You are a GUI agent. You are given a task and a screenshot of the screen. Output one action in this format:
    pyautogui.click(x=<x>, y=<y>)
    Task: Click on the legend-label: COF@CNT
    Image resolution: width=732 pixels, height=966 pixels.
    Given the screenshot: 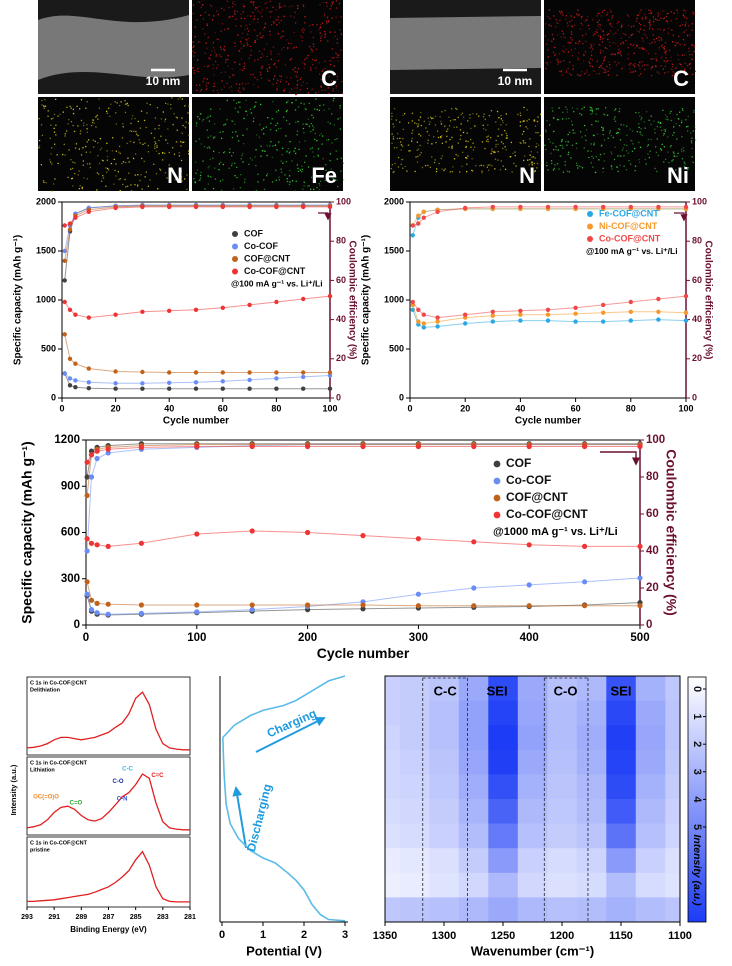 What is the action you would take?
    pyautogui.click(x=537, y=497)
    